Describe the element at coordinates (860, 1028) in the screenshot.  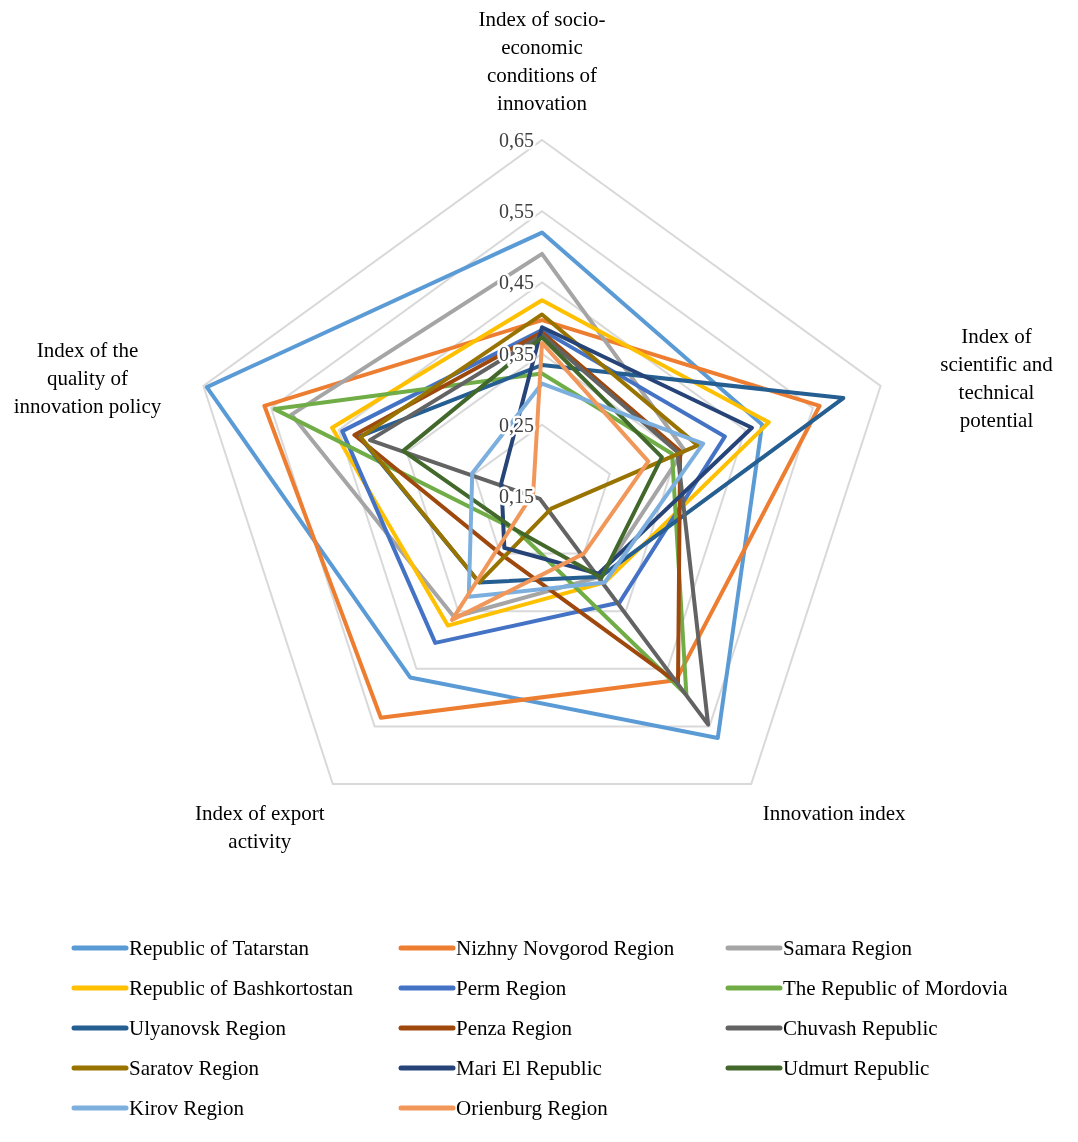
I see `legend-label: Chuvash Republic` at that location.